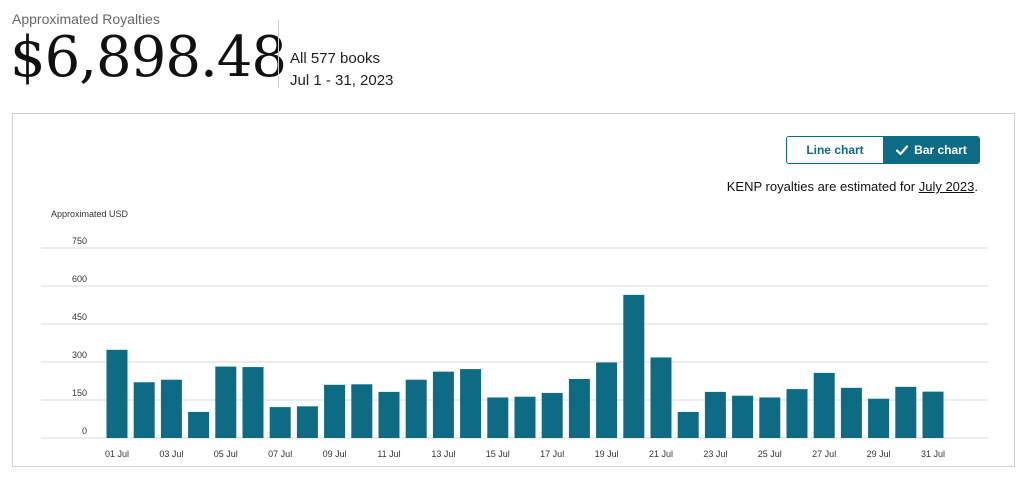 Image resolution: width=1024 pixels, height=483 pixels. What do you see at coordinates (851, 412) in the screenshot?
I see `bar-28-jul` at bounding box center [851, 412].